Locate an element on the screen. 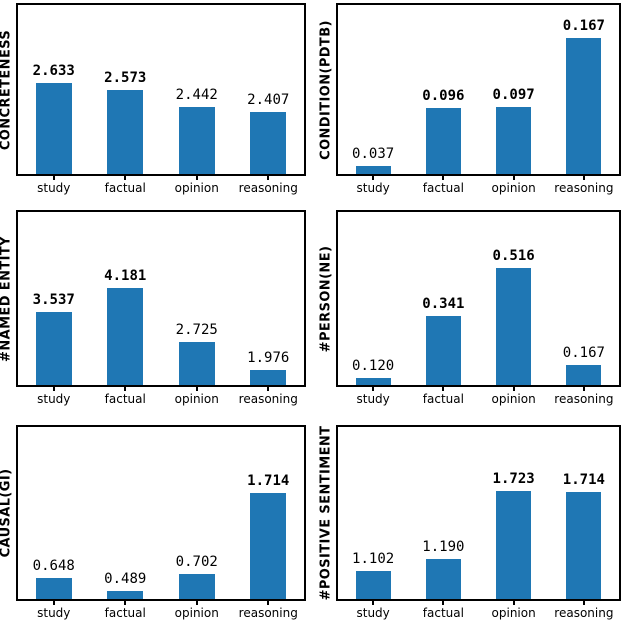  axes-concreteness: 2.633 2.573 2.442 2.407 is located at coordinates (161, 89).